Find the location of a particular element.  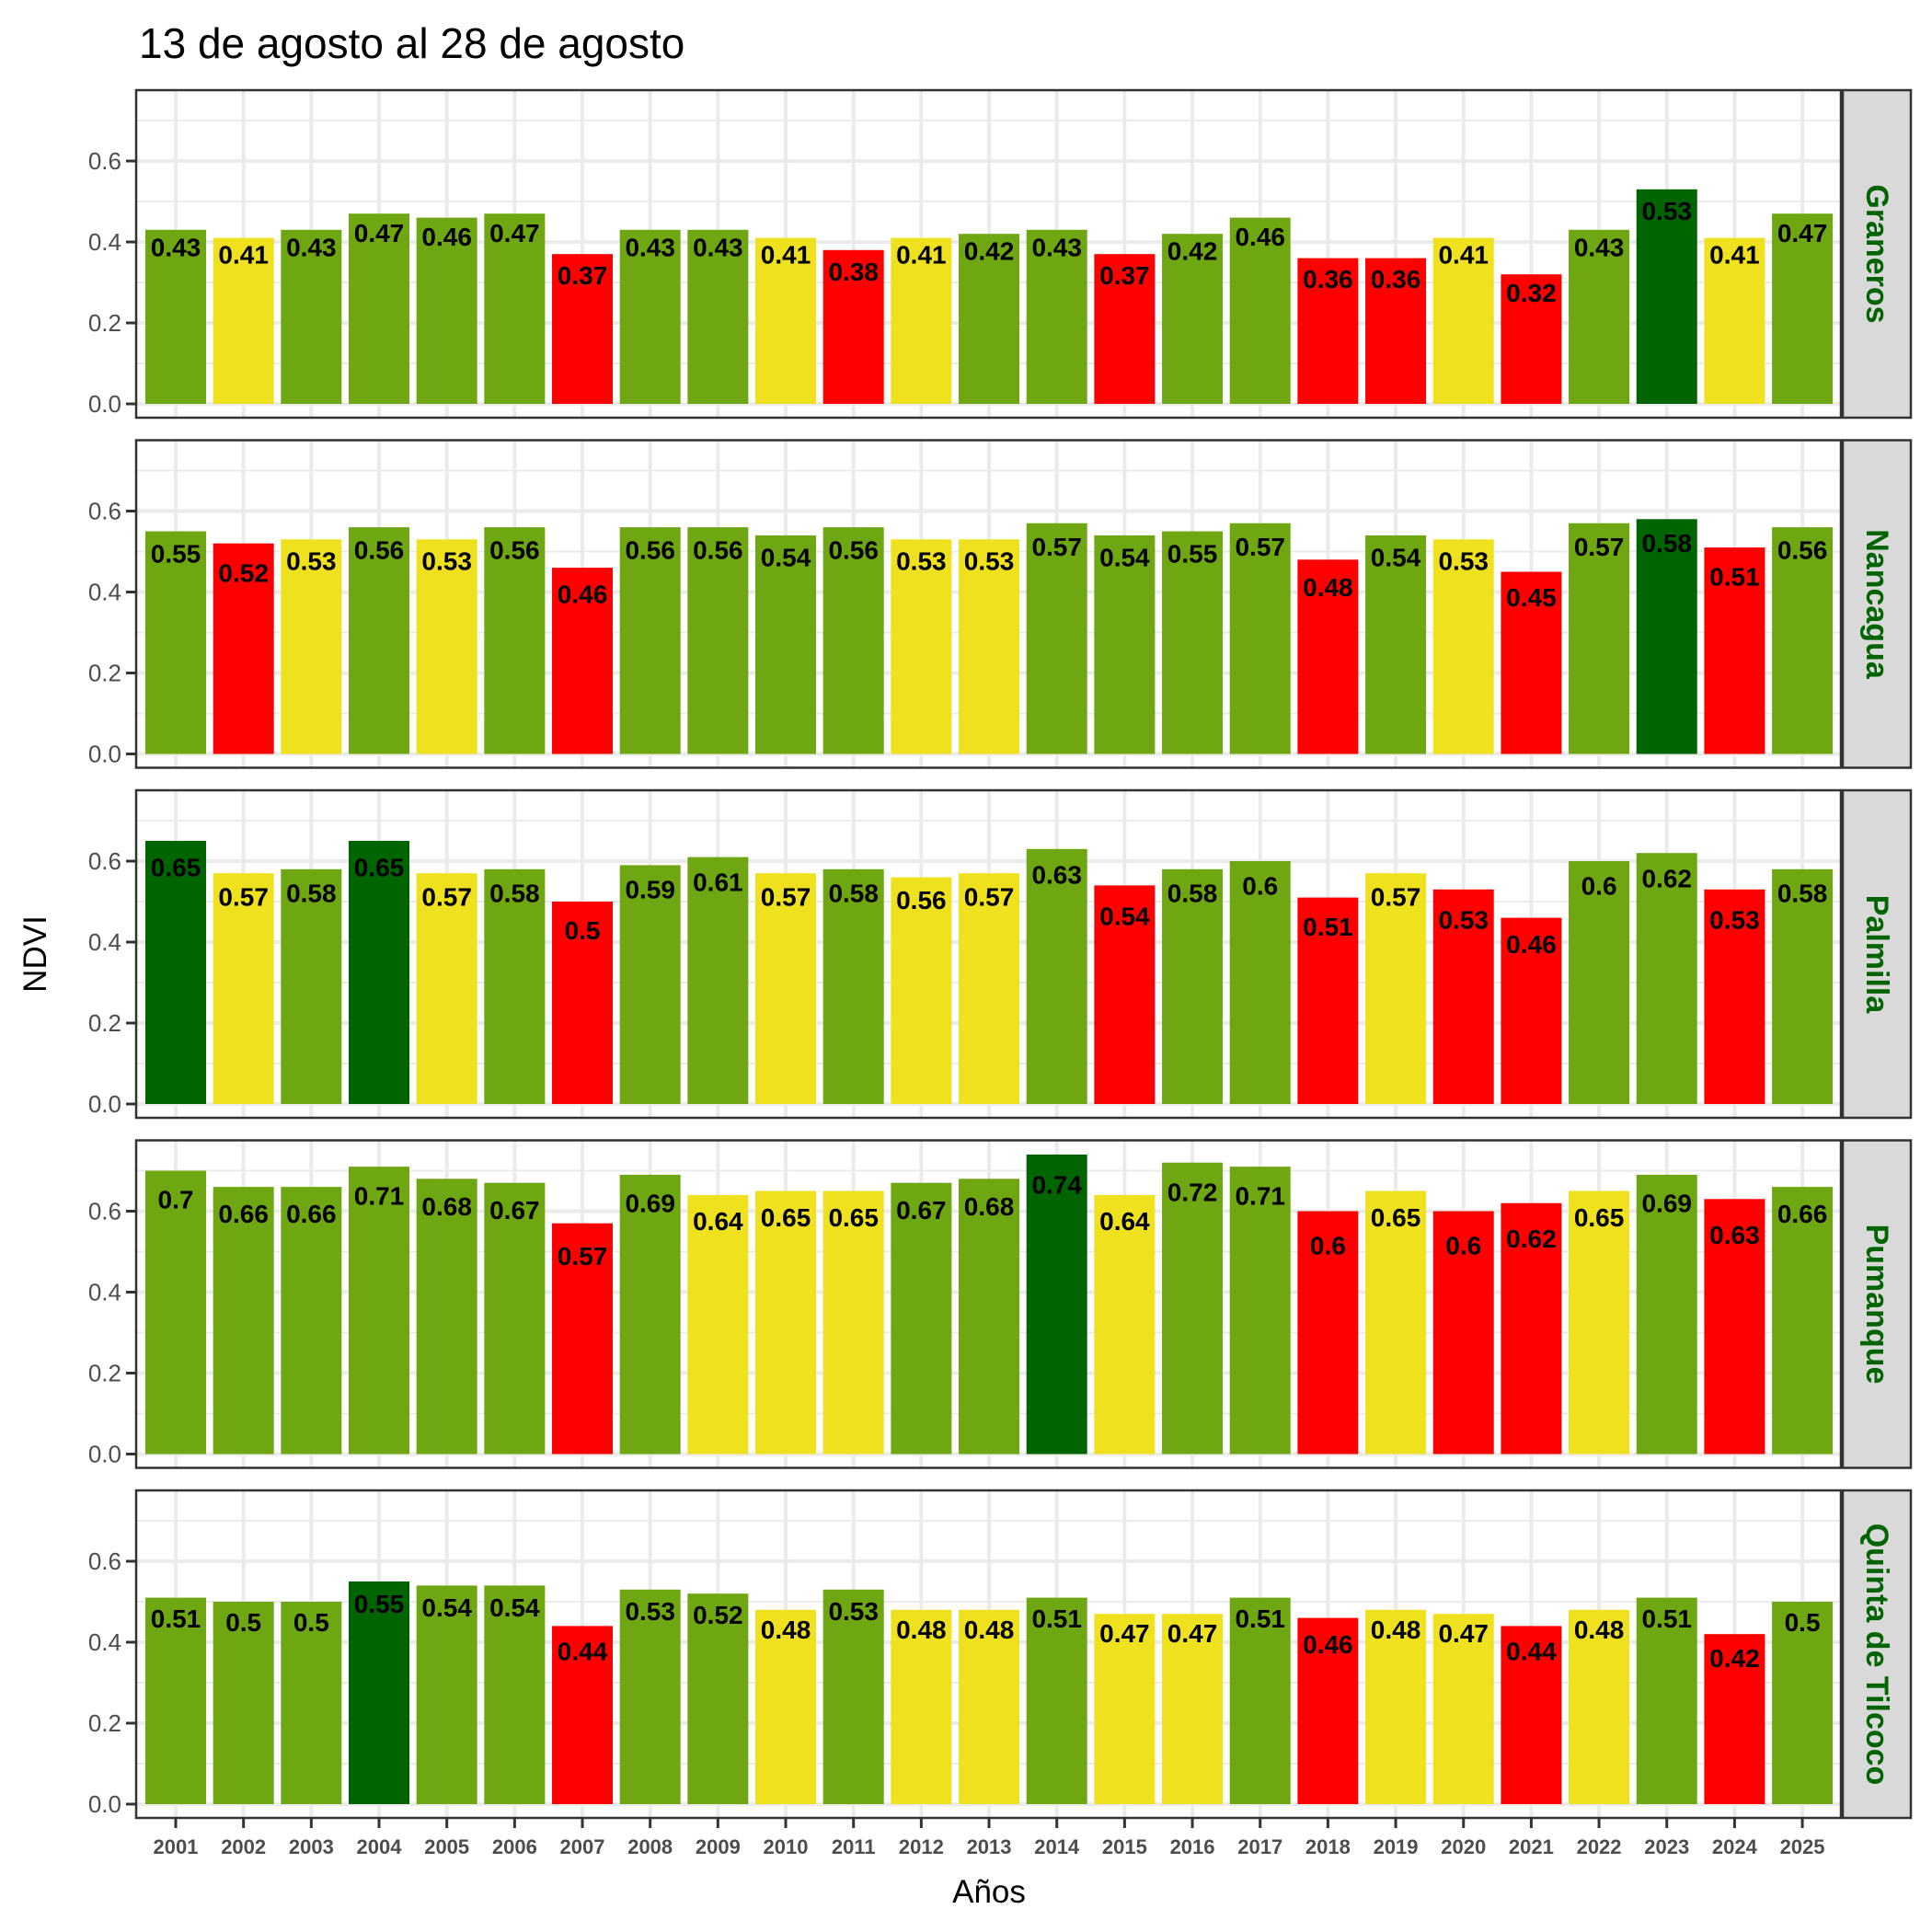

bar-value-label: 0.58 is located at coordinates (1802, 893).